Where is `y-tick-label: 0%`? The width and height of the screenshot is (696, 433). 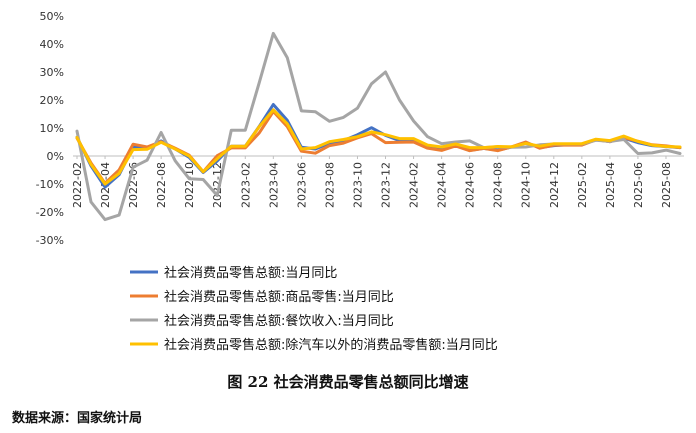 y-tick-label: 0% is located at coordinates (55, 156).